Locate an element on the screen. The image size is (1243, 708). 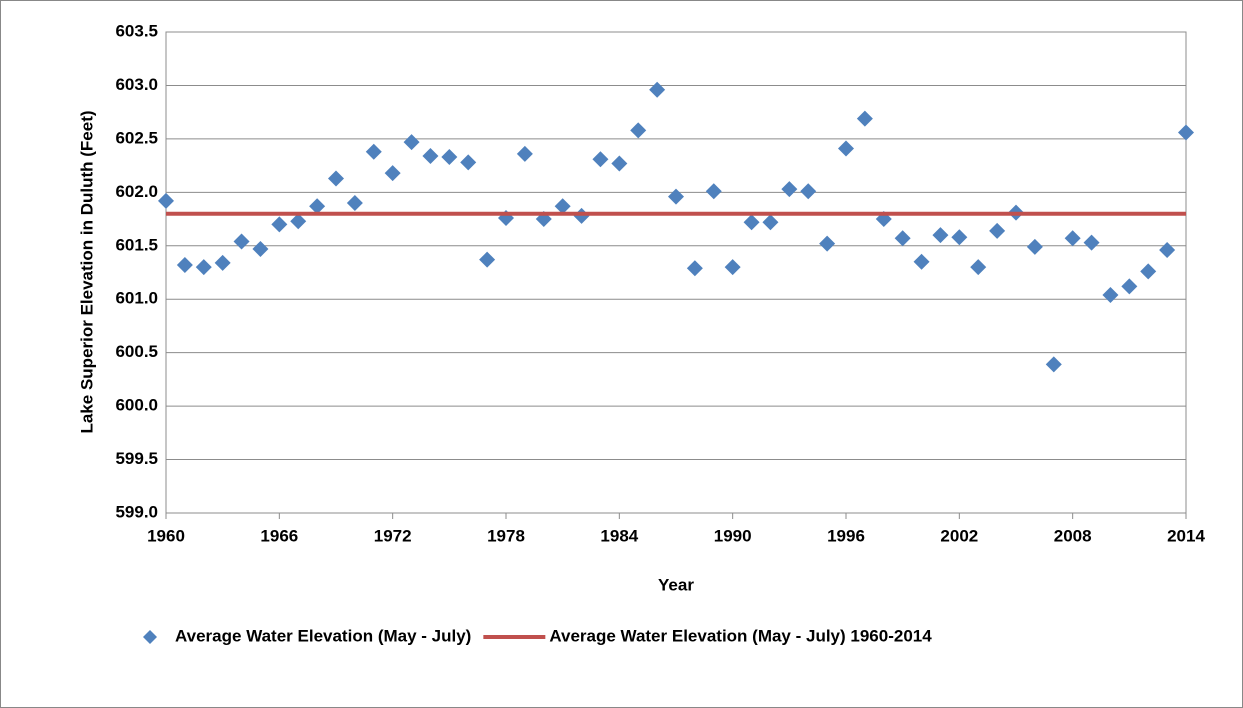
x-tick-label: 1990 is located at coordinates (733, 535).